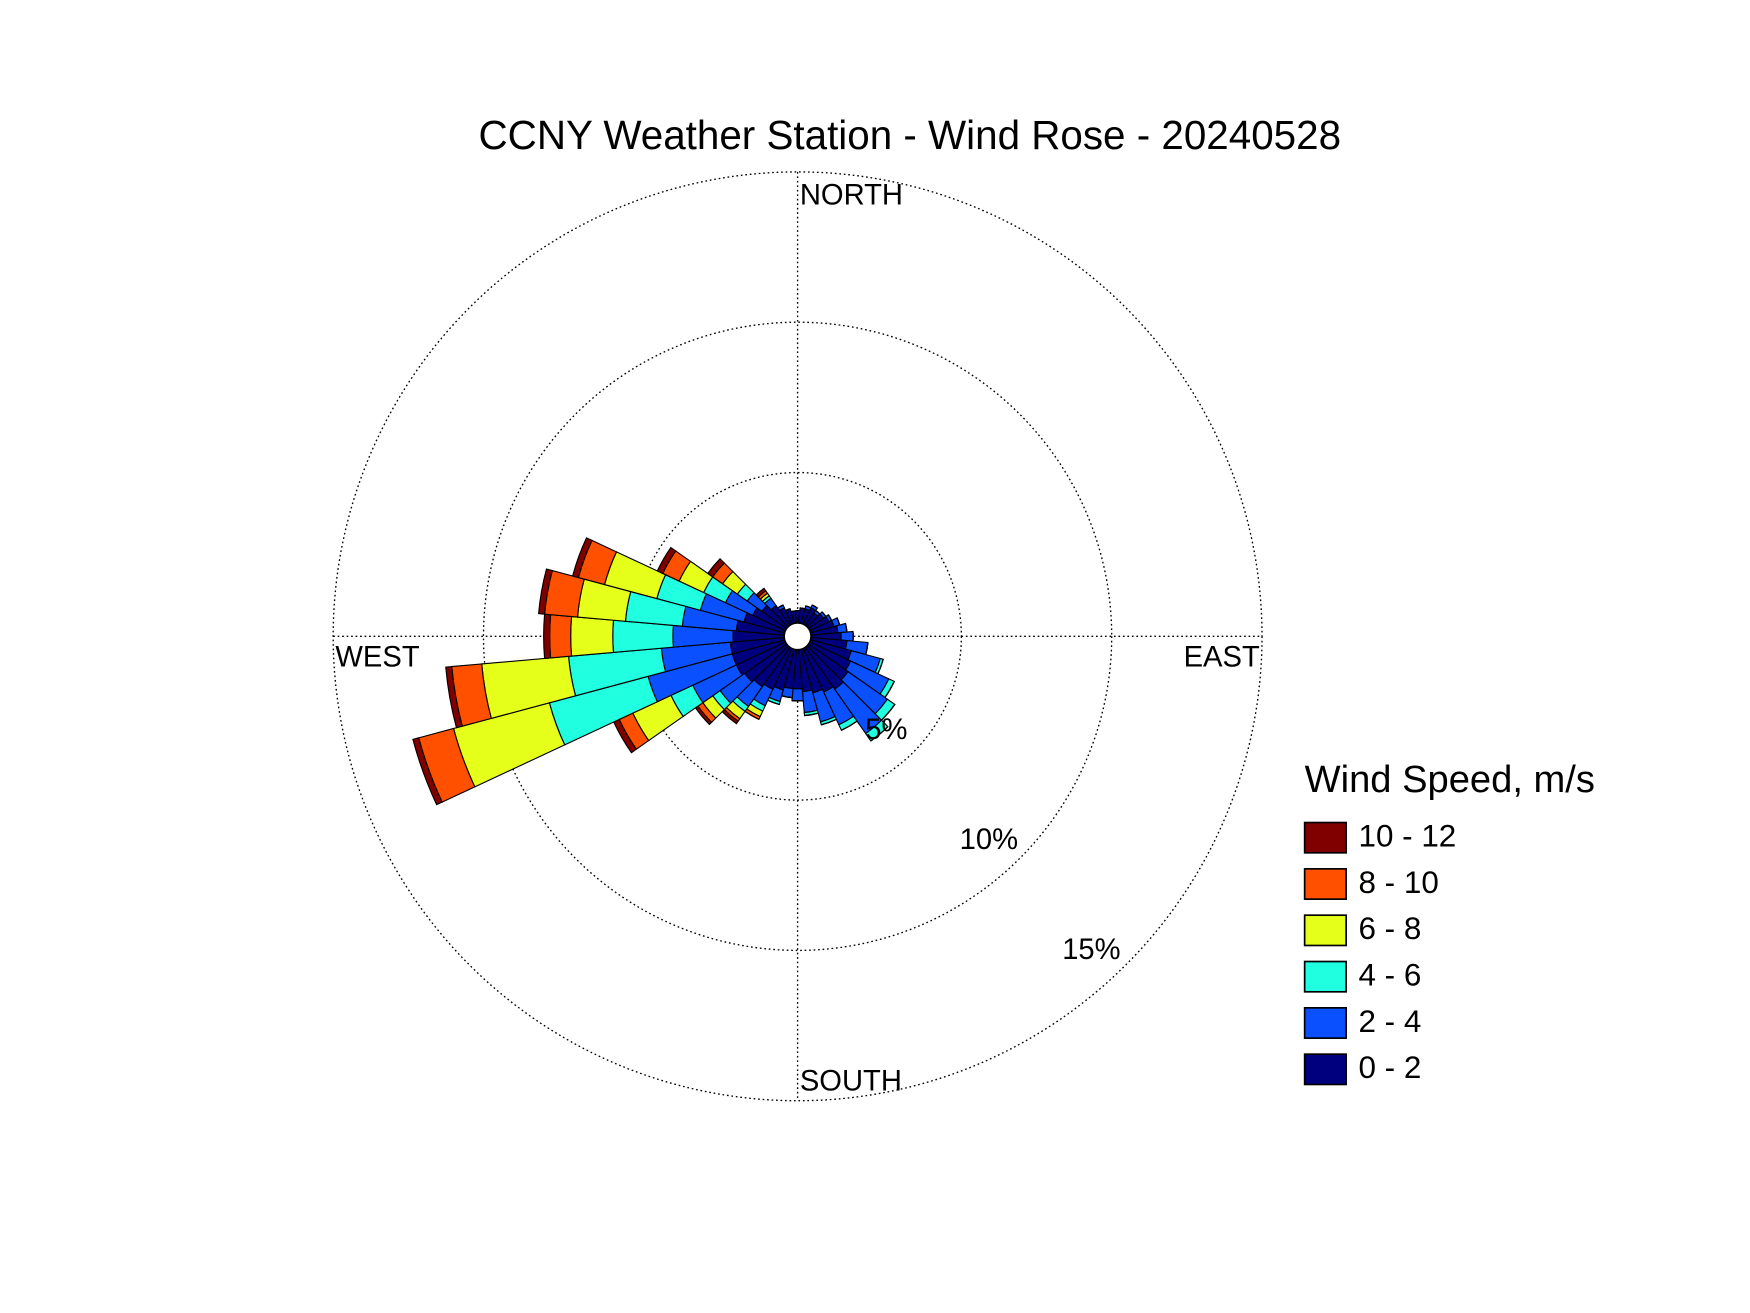 The height and width of the screenshot is (1313, 1750). What do you see at coordinates (1407, 836) in the screenshot?
I see `legend-label: 10 - 12` at bounding box center [1407, 836].